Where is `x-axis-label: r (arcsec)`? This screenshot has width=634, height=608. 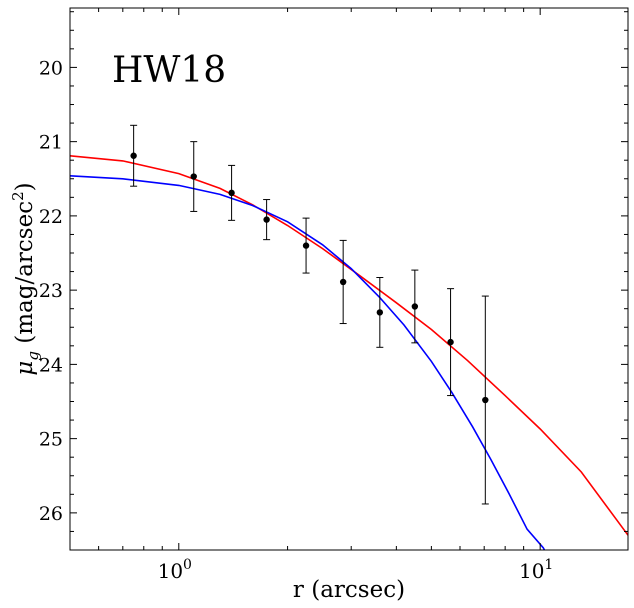
x-axis-label: r (arcsec) is located at coordinates (349, 590).